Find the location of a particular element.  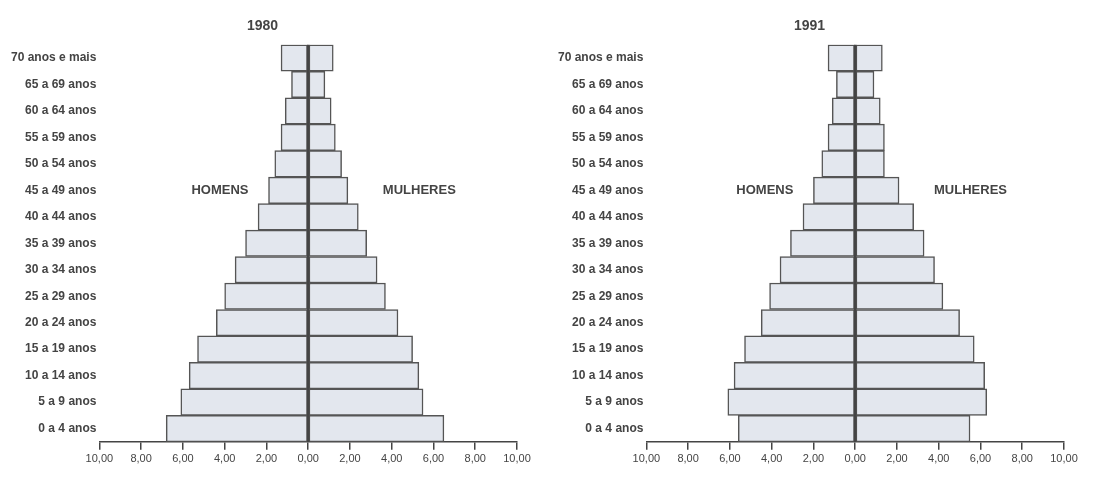

chart-title: 1980 is located at coordinates (262, 25).